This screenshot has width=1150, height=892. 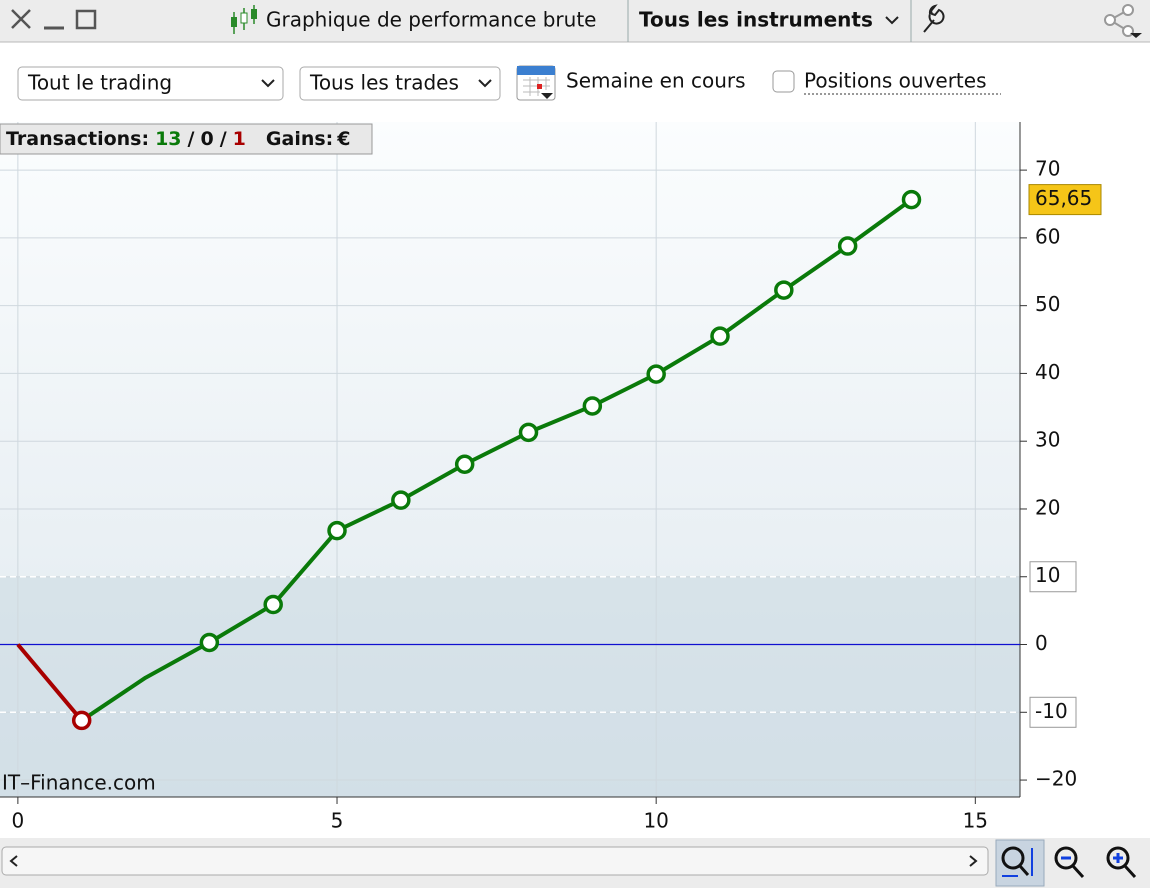 What do you see at coordinates (655, 821) in the screenshot?
I see `x-tick-label: 10` at bounding box center [655, 821].